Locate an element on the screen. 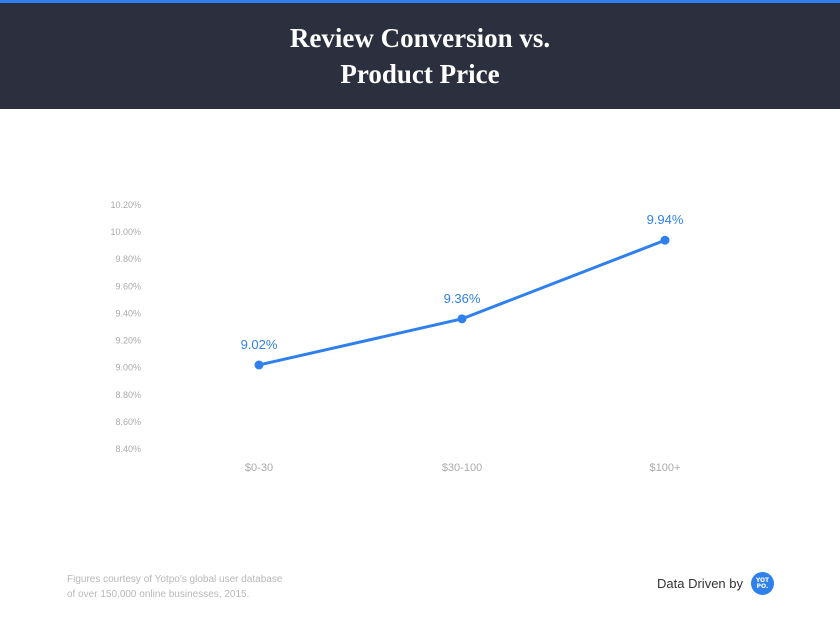 This screenshot has height=635, width=840. y-tick-label: 9.00% is located at coordinates (128, 368).